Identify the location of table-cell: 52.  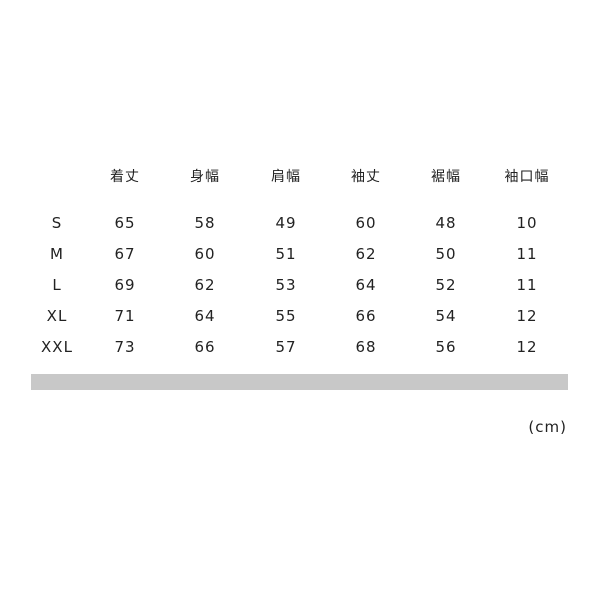
(446, 285).